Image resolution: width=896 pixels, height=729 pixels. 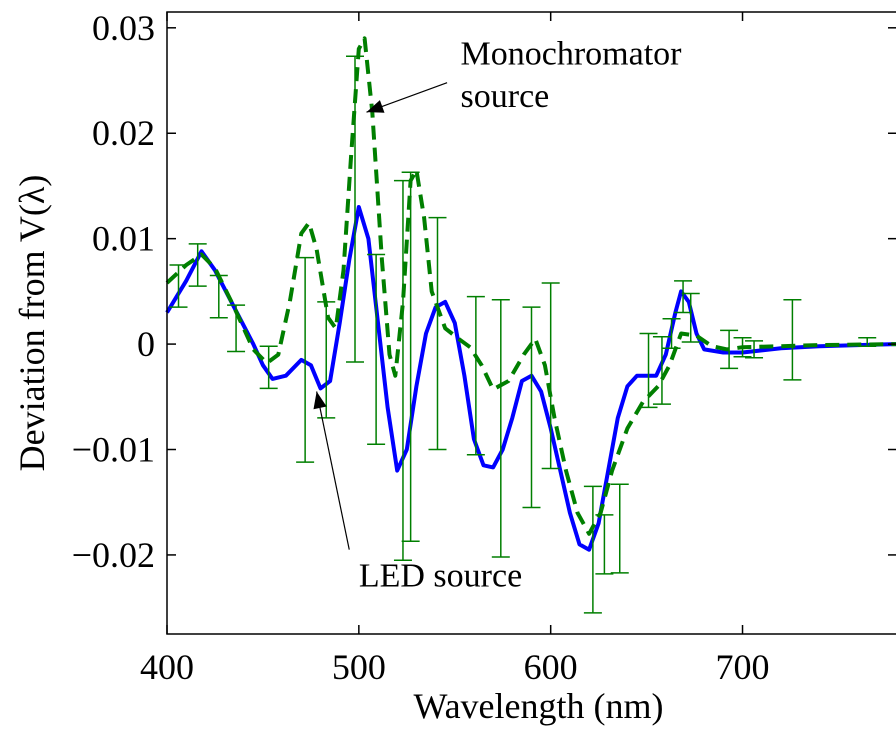 What do you see at coordinates (333, 470) in the screenshot?
I see `annotation-arrow-line` at bounding box center [333, 470].